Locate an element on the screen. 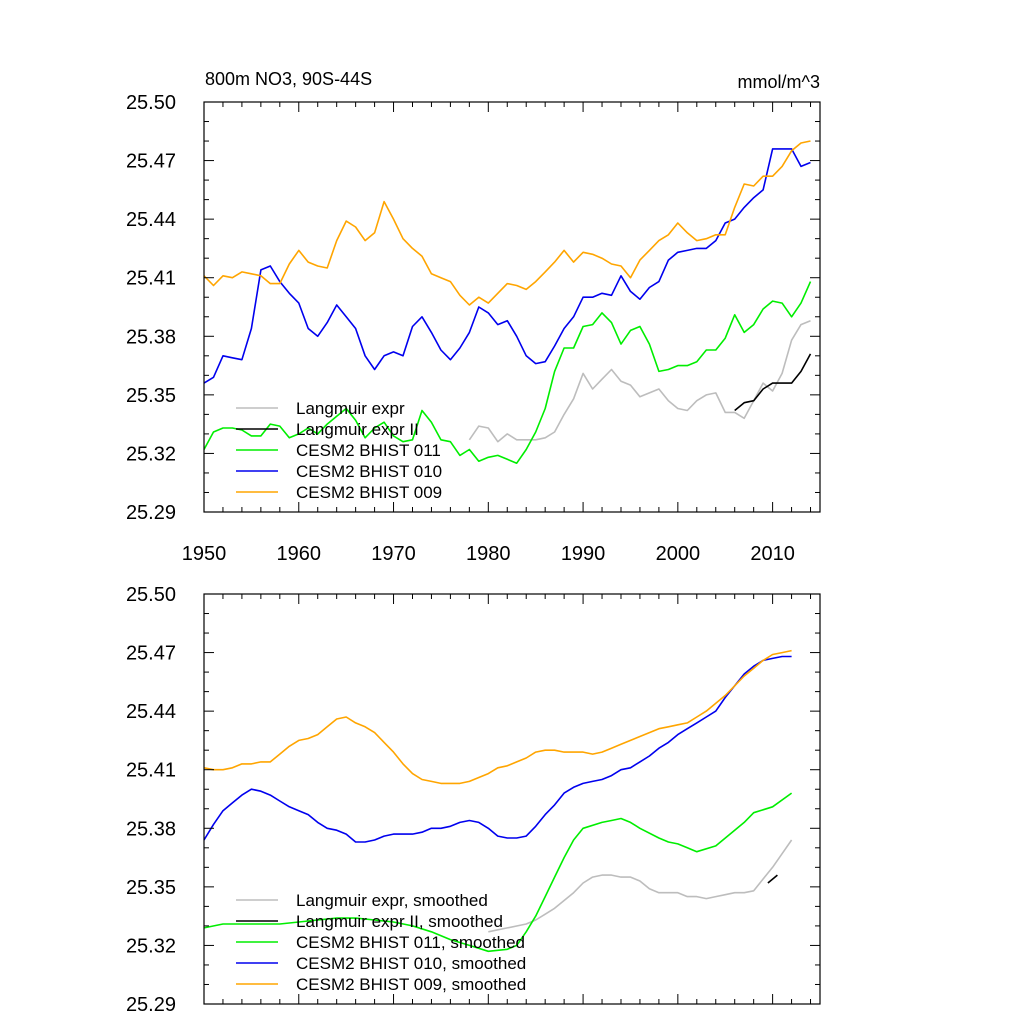  x-tick-label: 1960 is located at coordinates (299, 554).